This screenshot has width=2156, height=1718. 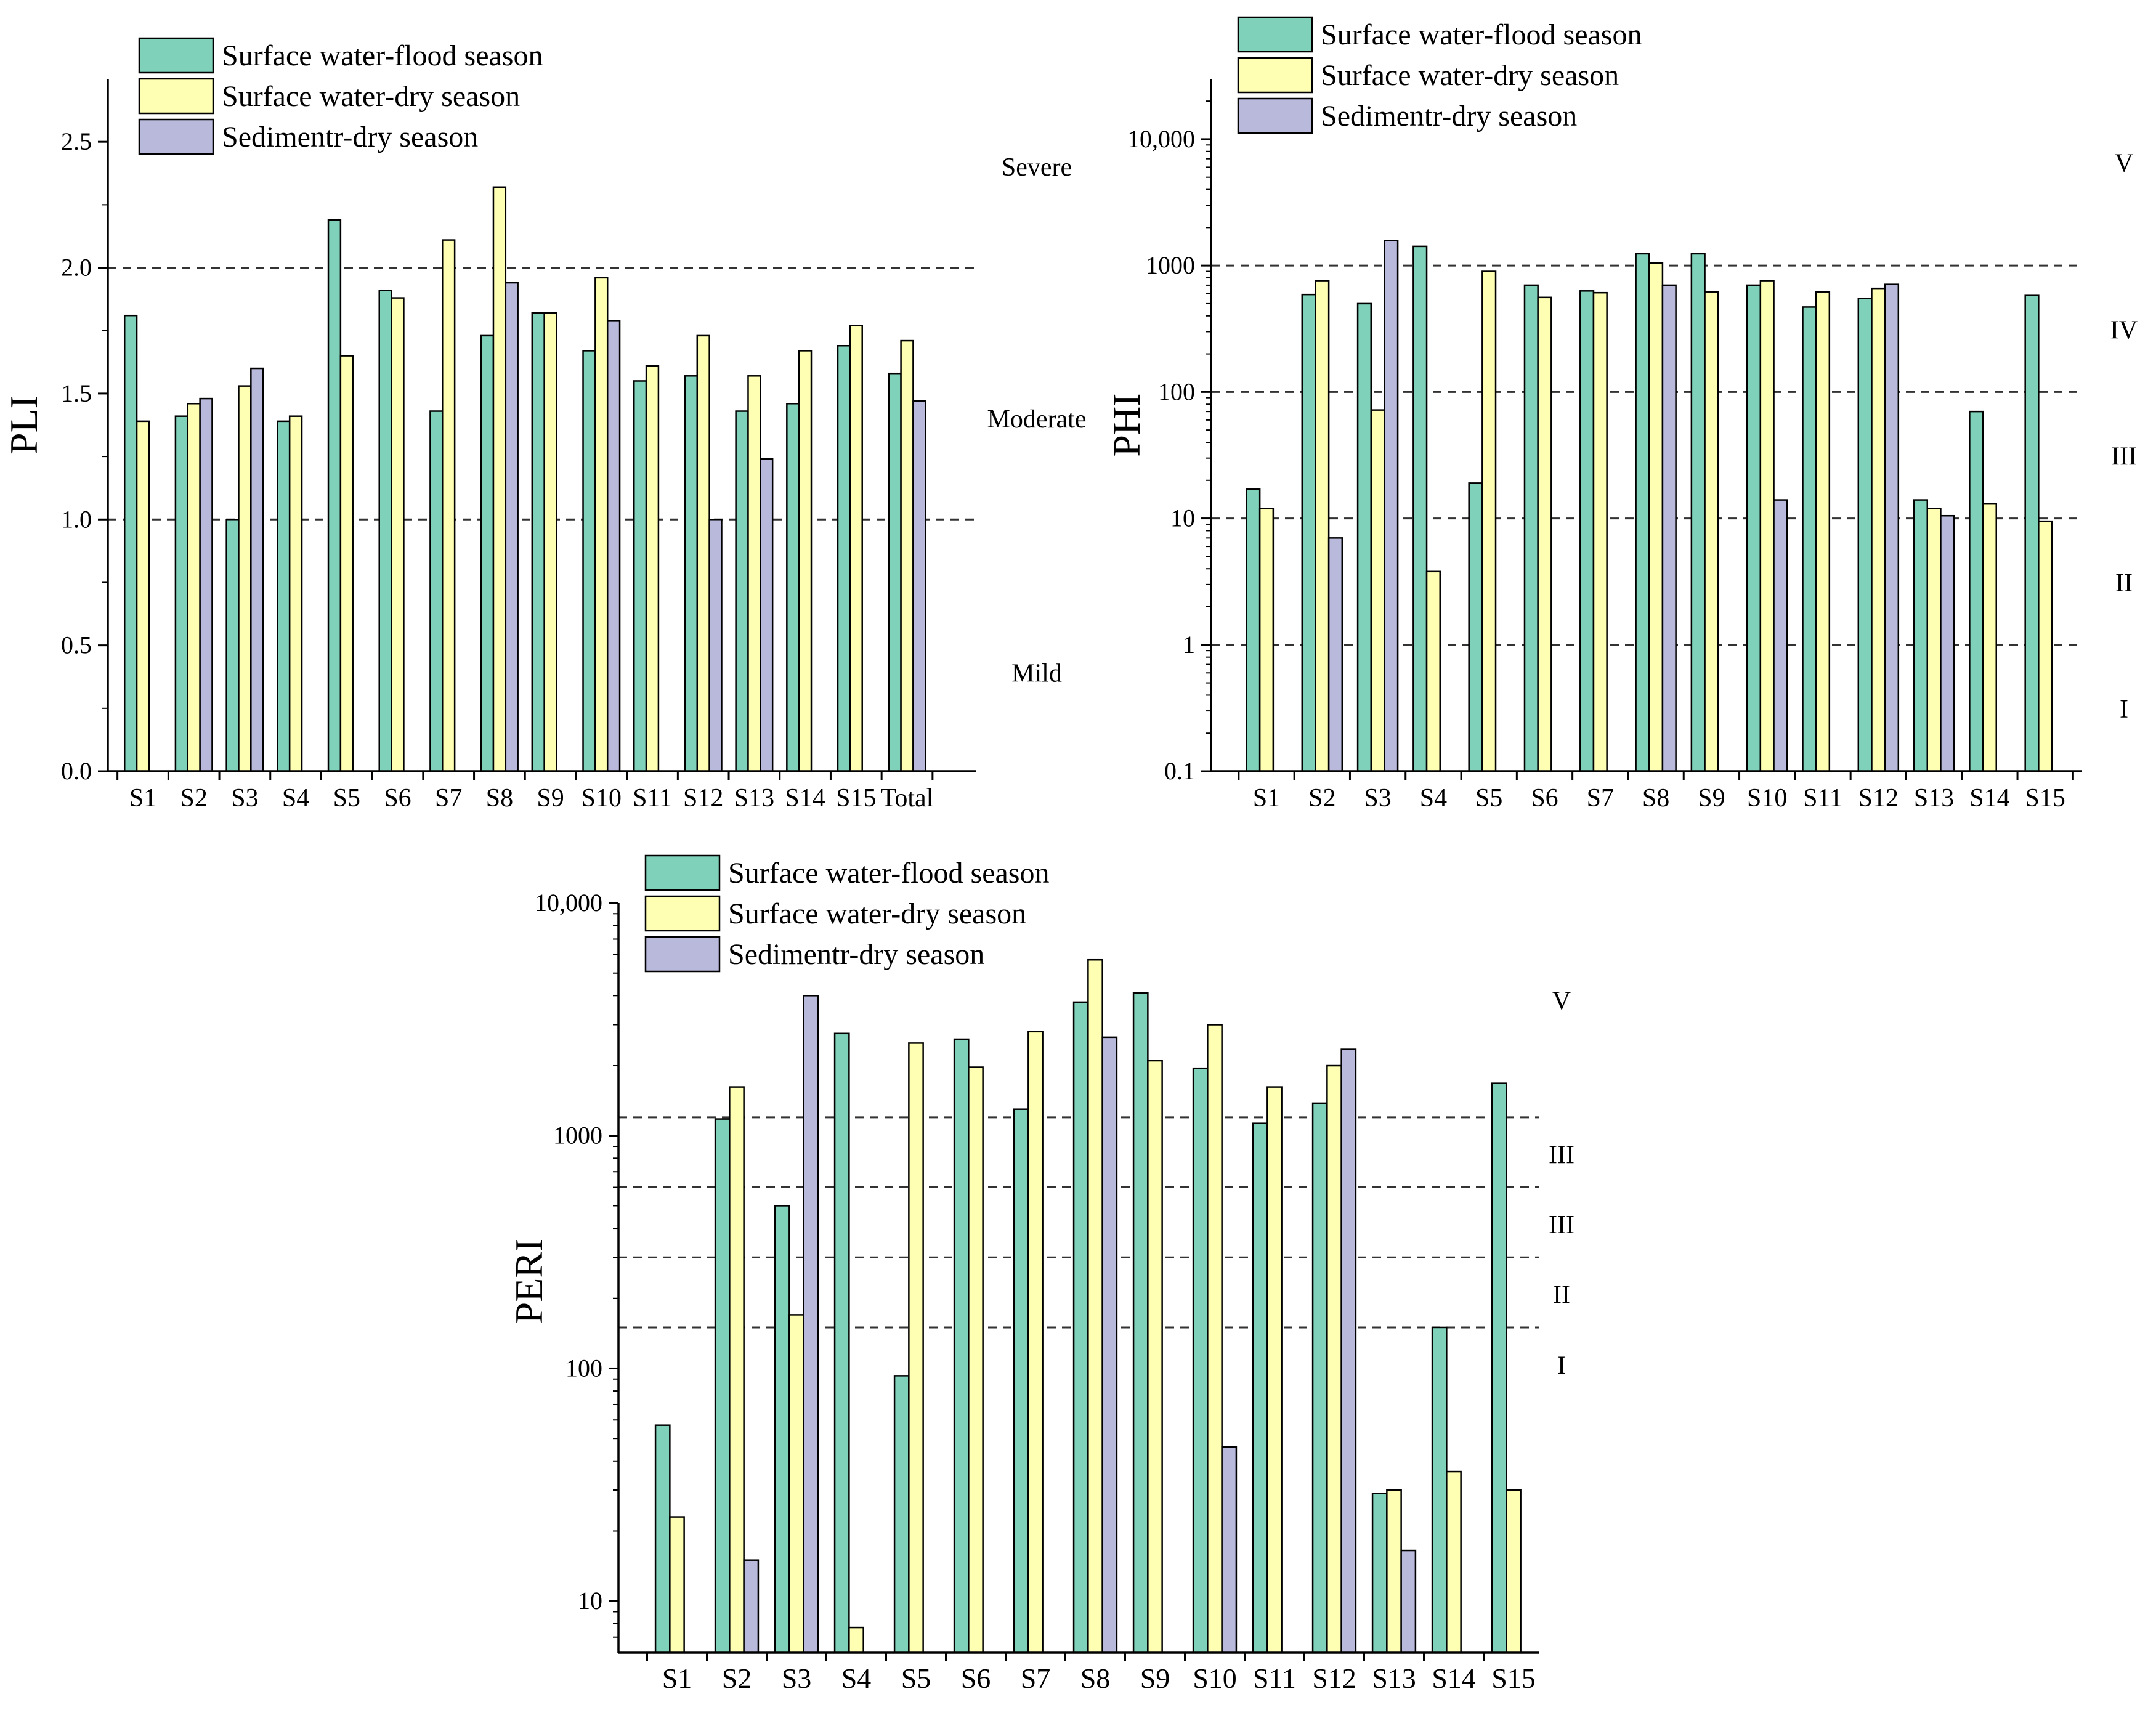 What do you see at coordinates (176, 55) in the screenshot?
I see `legend-swatch-flood` at bounding box center [176, 55].